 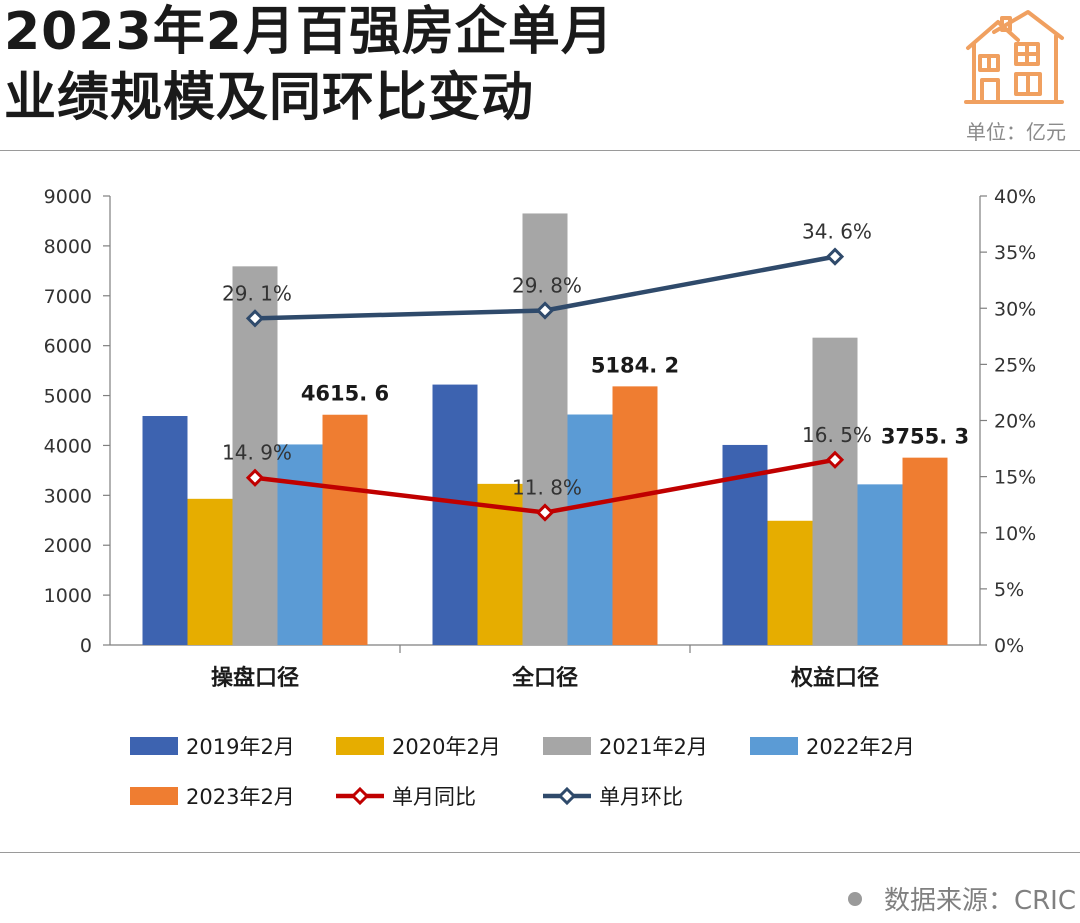 I want to click on y-tick-label: 7000, so click(x=68, y=297).